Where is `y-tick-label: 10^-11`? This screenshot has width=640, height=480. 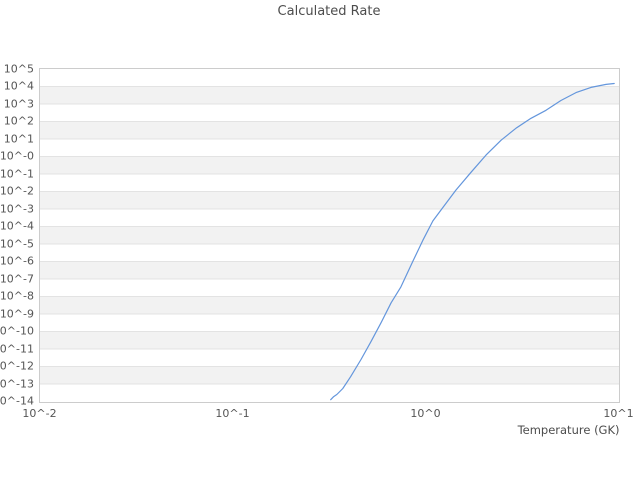
y-tick-label: 10^-11 is located at coordinates (17, 348).